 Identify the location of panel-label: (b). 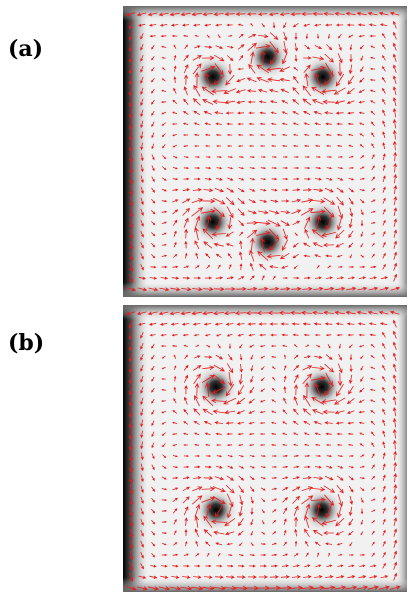
(26, 343).